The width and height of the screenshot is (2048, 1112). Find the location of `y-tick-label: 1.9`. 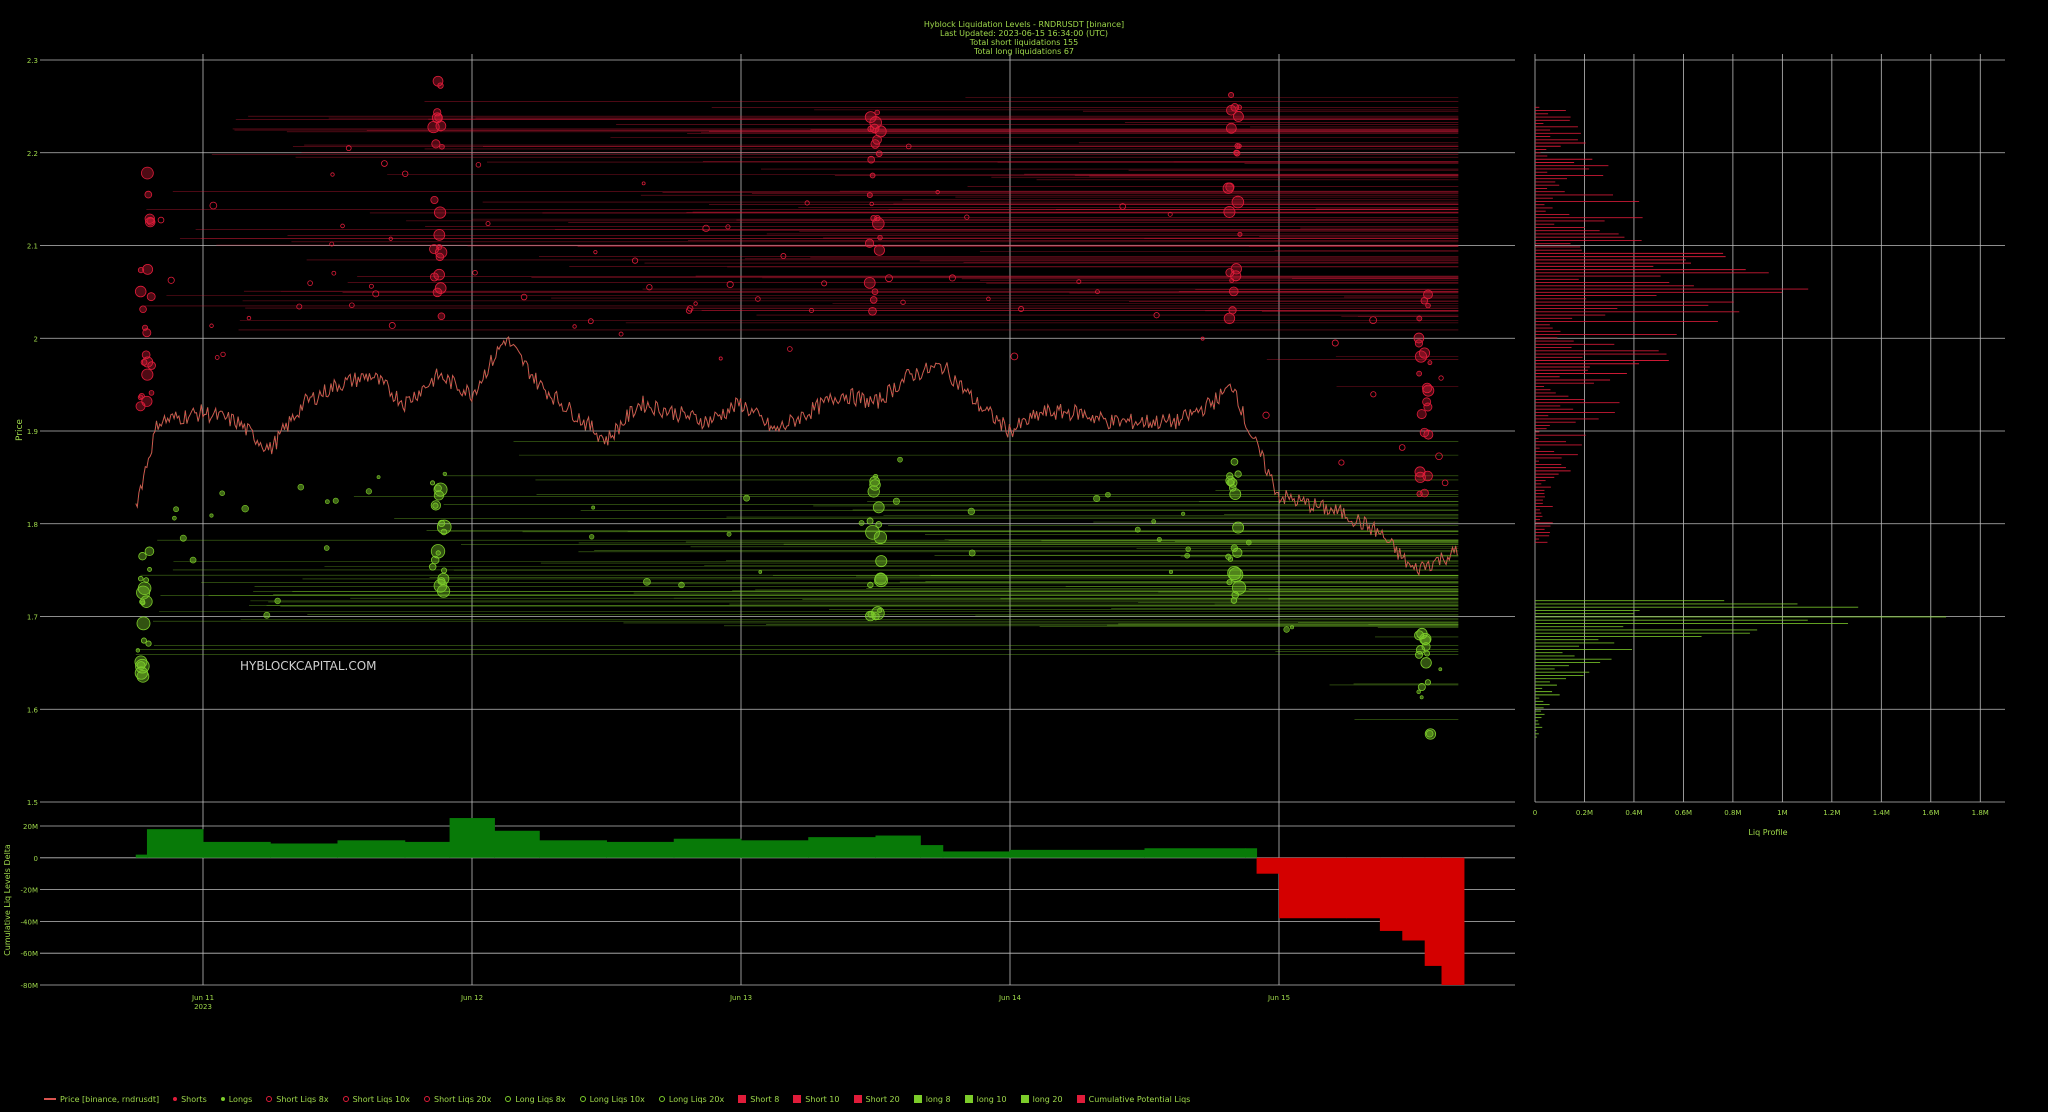

y-tick-label: 1.9 is located at coordinates (32, 432).